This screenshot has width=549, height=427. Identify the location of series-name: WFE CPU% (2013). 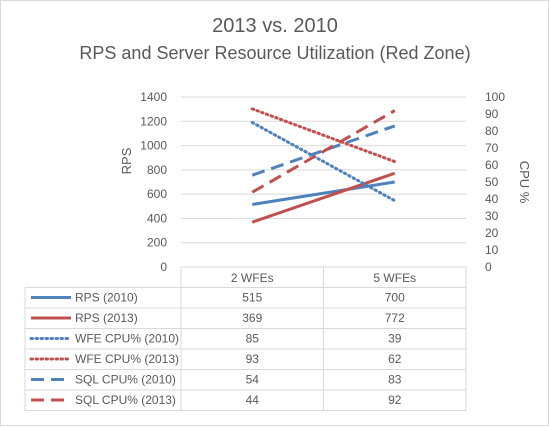
(127, 359).